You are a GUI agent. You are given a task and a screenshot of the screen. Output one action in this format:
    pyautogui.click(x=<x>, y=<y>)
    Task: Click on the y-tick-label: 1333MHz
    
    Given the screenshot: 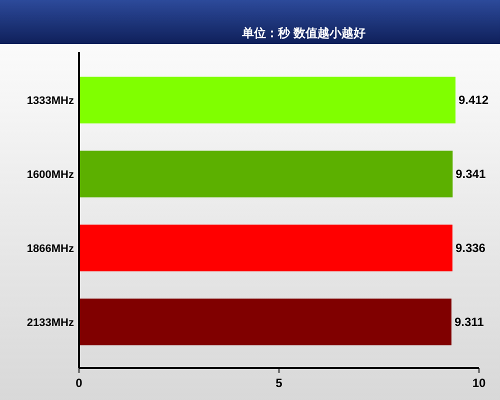 What is the action you would take?
    pyautogui.click(x=50, y=101)
    